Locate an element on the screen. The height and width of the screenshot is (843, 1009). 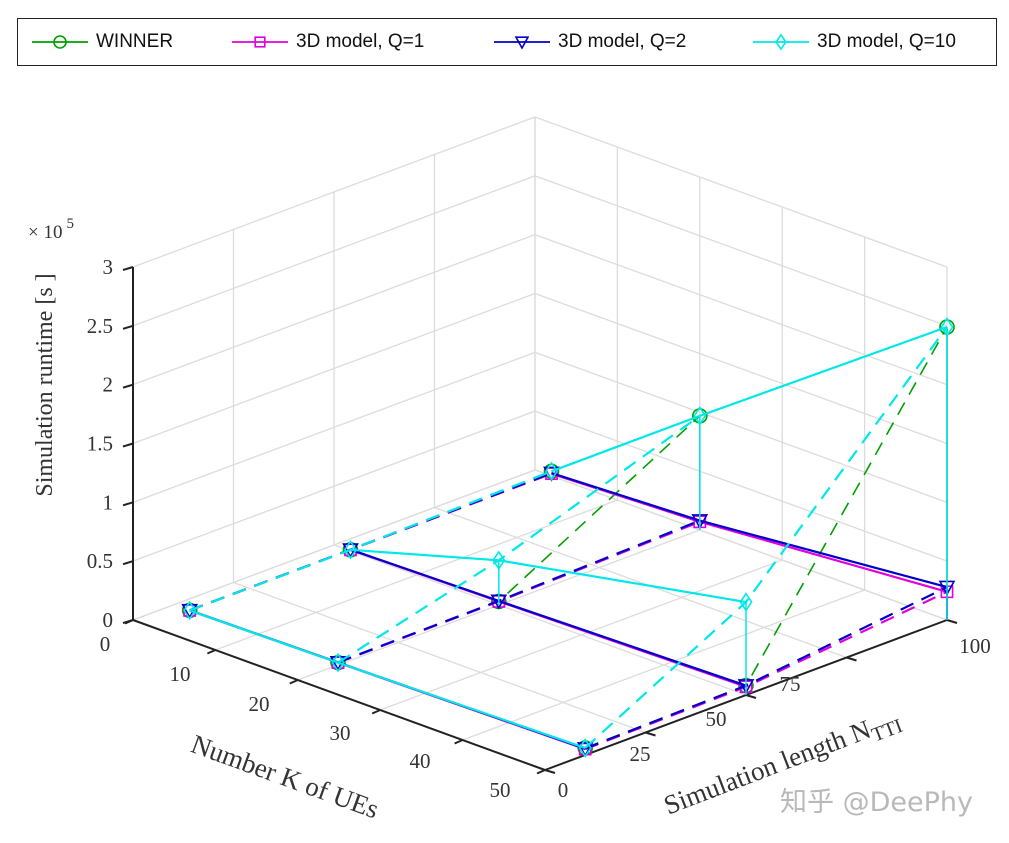
z-tick-label: 1 is located at coordinates (108, 502).